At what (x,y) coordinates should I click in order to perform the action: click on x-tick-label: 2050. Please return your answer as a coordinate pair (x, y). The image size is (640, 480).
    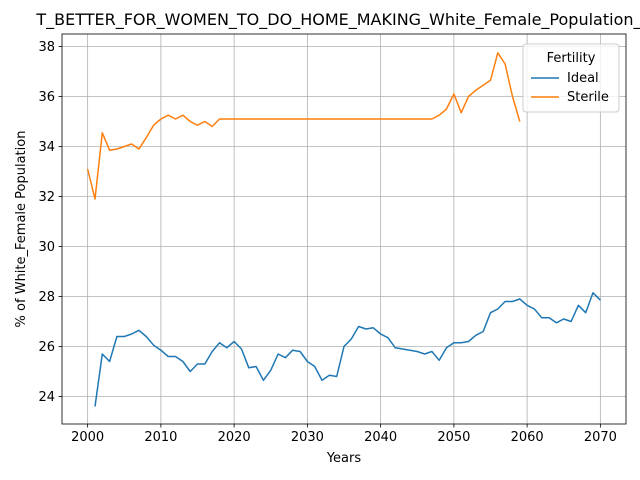
    Looking at the image, I should click on (453, 437).